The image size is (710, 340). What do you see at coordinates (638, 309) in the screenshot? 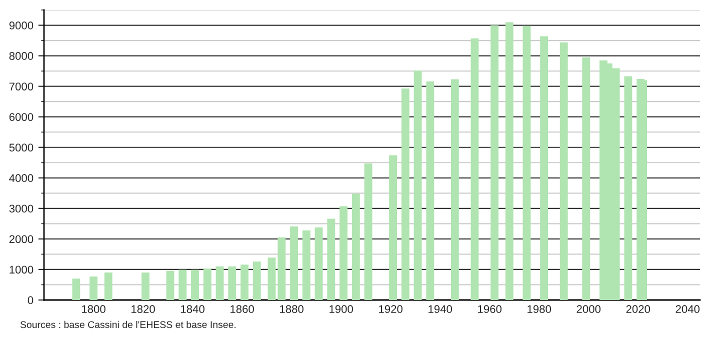
I see `x-tick-label: 2020` at bounding box center [638, 309].